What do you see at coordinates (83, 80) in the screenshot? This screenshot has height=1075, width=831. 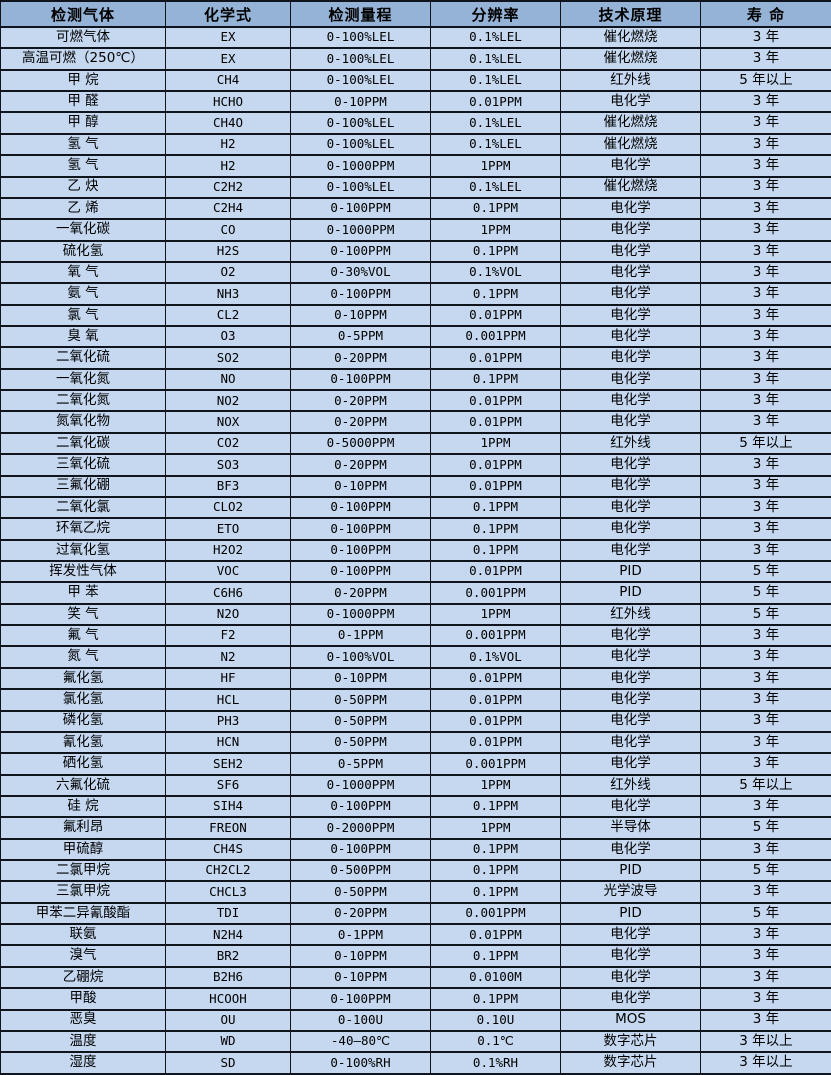 I see `cell-gas: 甲 烷` at bounding box center [83, 80].